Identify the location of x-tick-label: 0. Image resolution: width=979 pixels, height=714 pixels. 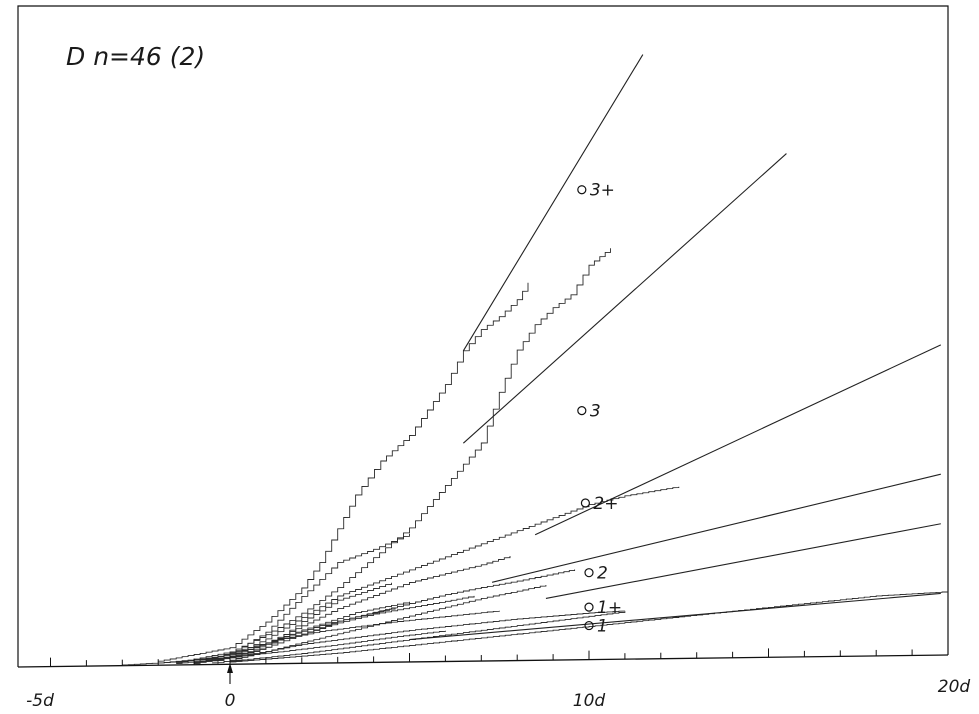
(230, 701).